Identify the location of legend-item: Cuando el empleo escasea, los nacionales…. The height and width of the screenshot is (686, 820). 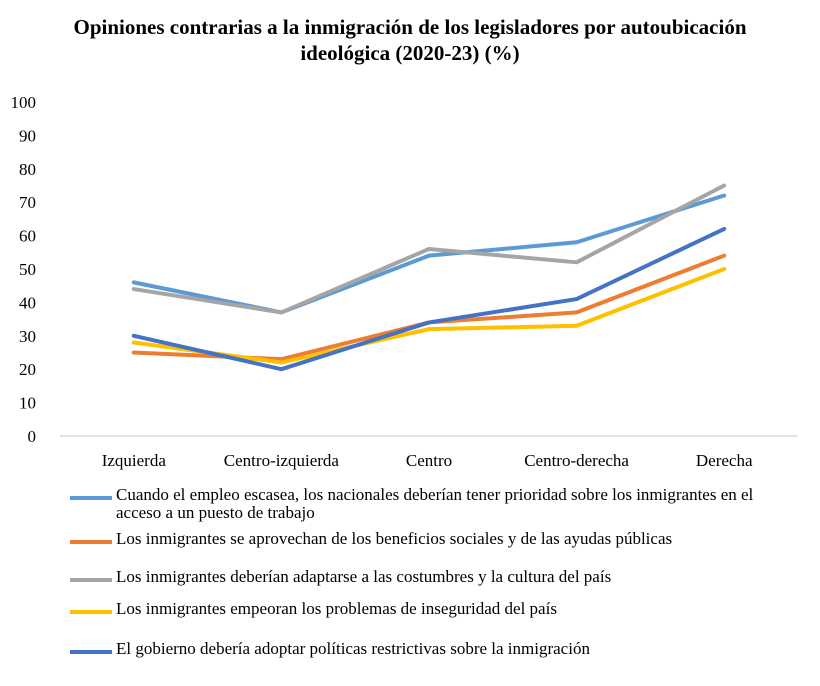
(433, 504).